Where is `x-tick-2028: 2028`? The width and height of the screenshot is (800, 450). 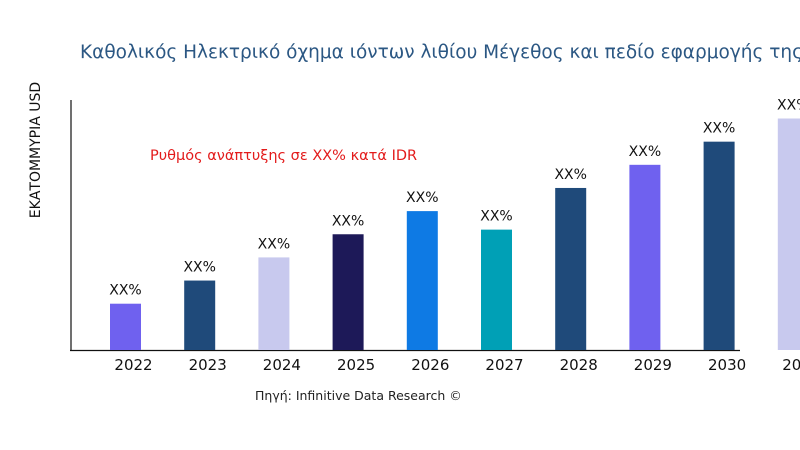 x-tick-2028: 2028 is located at coordinates (579, 365).